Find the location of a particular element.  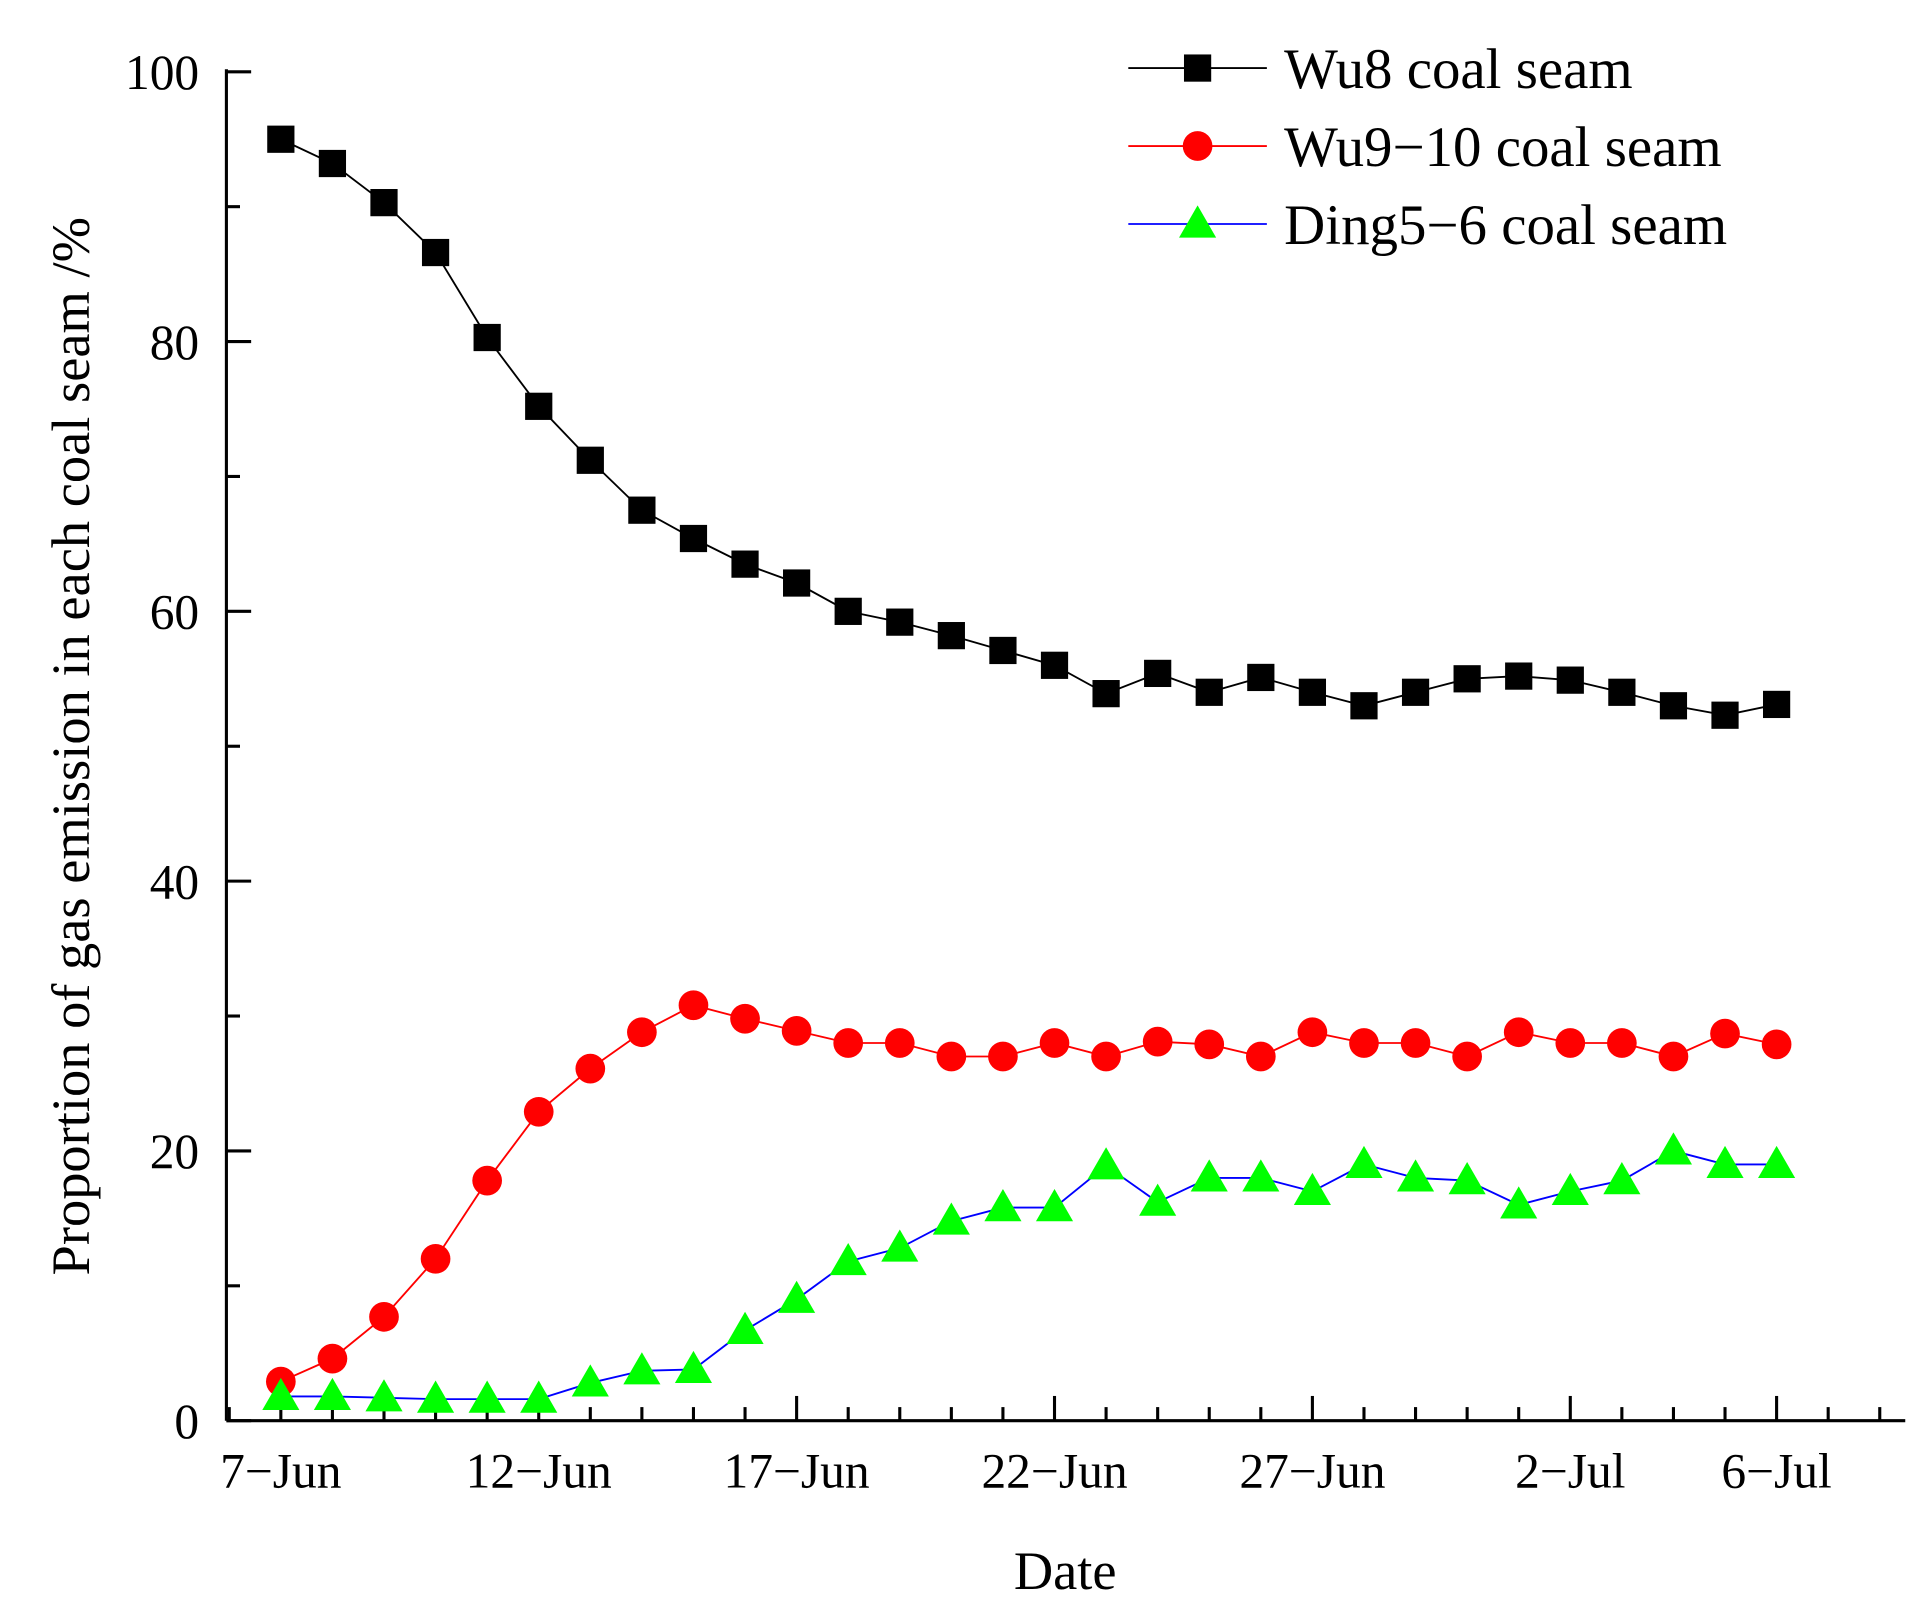

x-tick-label: 22−Jun is located at coordinates (1054, 1471).